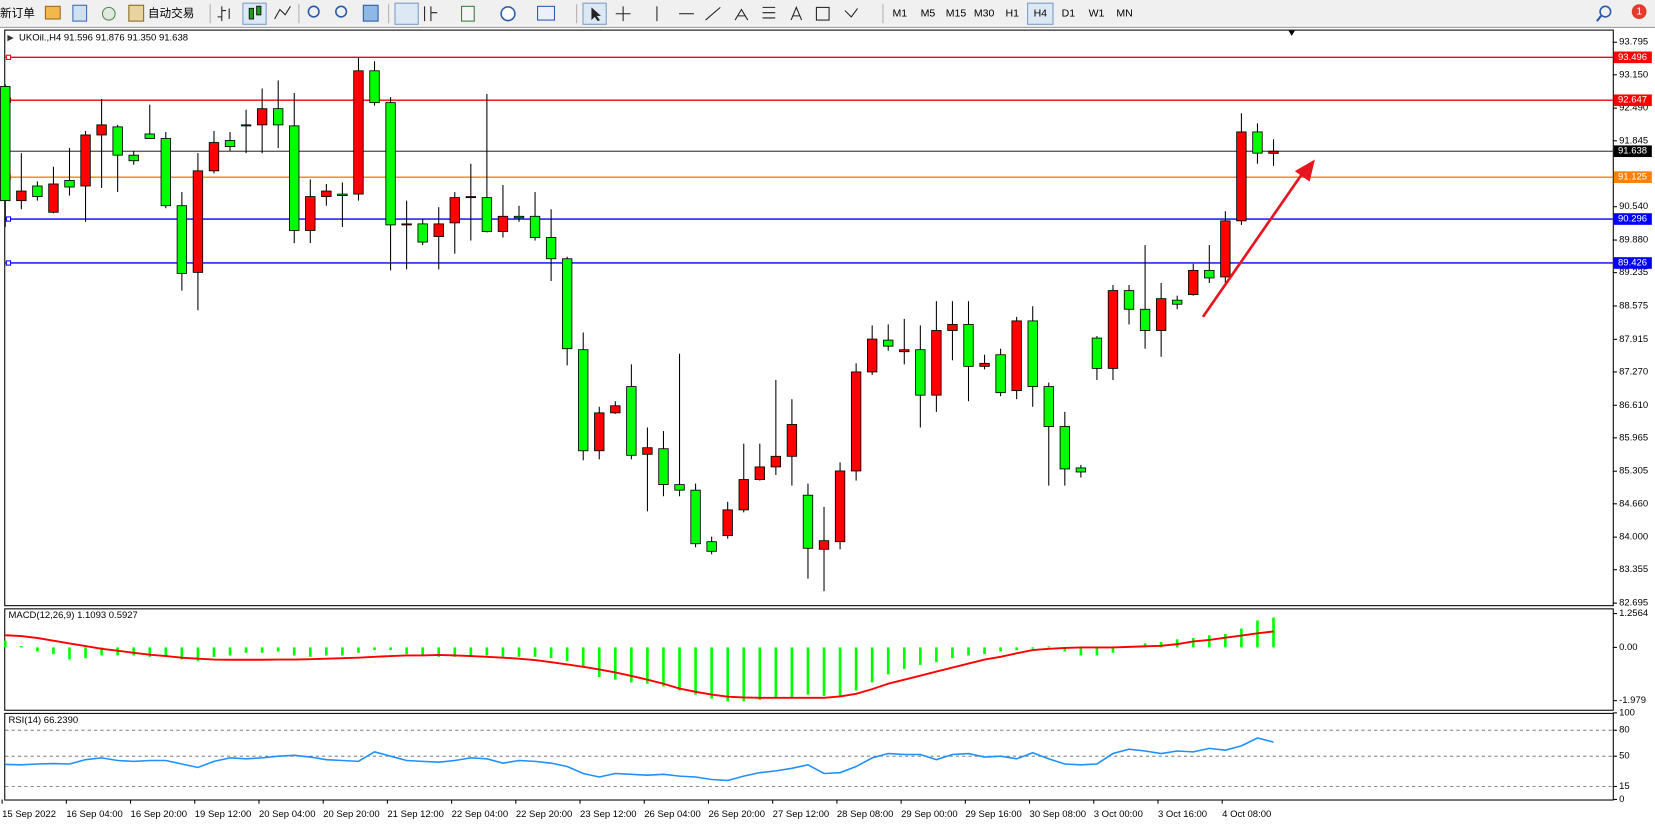 The width and height of the screenshot is (1655, 828). What do you see at coordinates (596, 14) in the screenshot?
I see `cursor-glyph` at bounding box center [596, 14].